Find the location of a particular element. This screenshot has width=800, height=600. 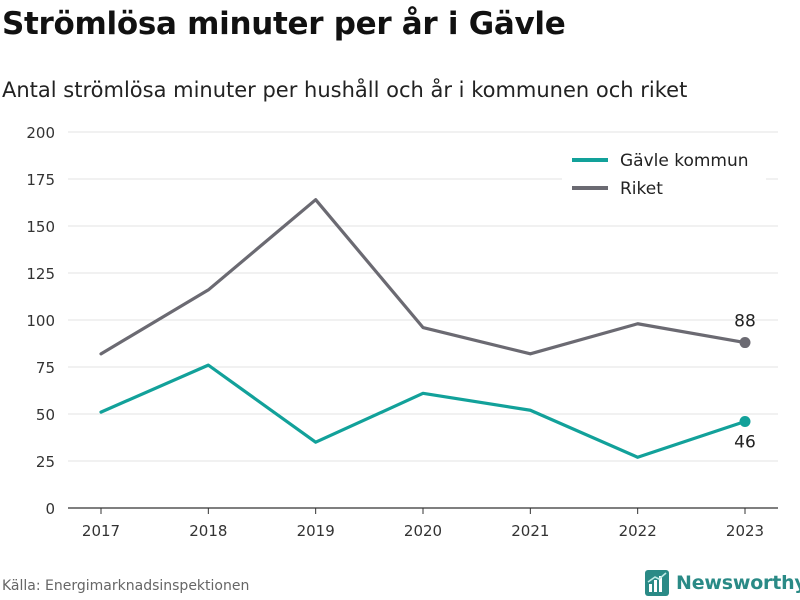

series-line-gavle is located at coordinates (423, 411).